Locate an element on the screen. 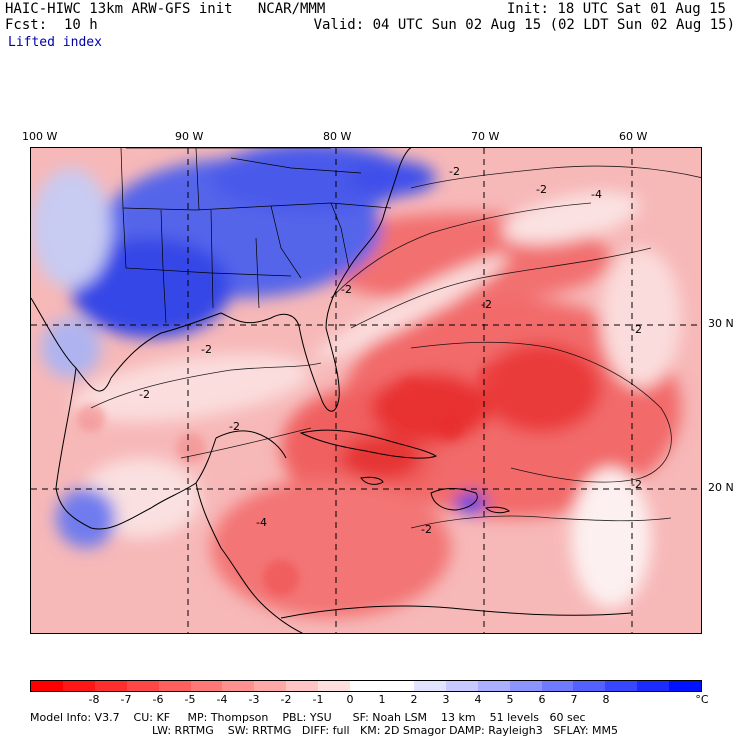 The image size is (740, 740). init-time: Init: 18 UTC Sat 01 Aug 15 is located at coordinates (616, 9).